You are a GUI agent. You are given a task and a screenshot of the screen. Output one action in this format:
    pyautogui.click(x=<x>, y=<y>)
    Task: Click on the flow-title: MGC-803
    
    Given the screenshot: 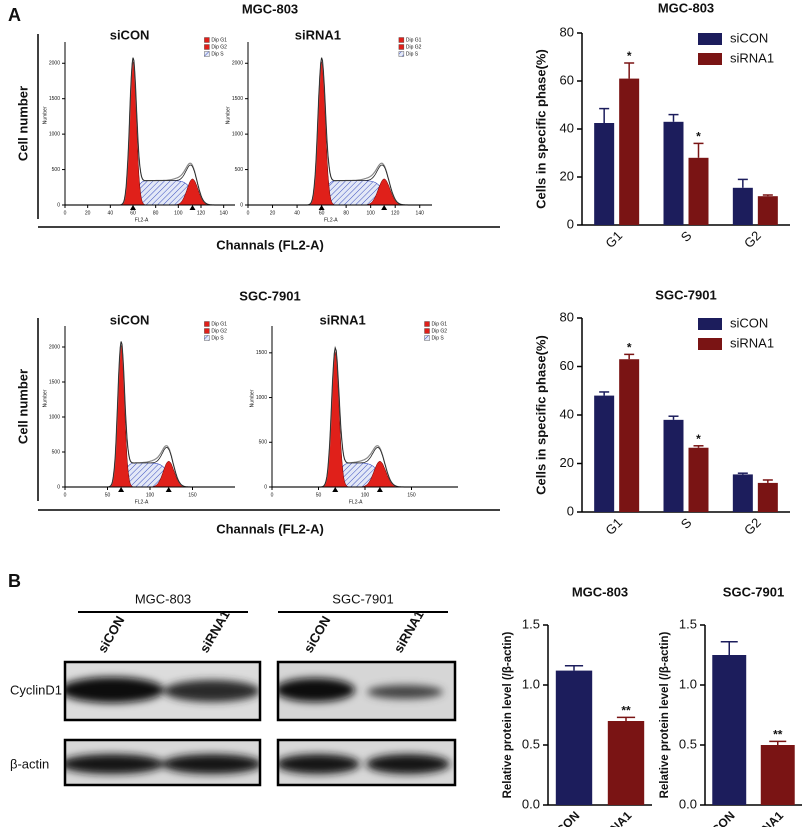 What is the action you would take?
    pyautogui.click(x=270, y=8)
    